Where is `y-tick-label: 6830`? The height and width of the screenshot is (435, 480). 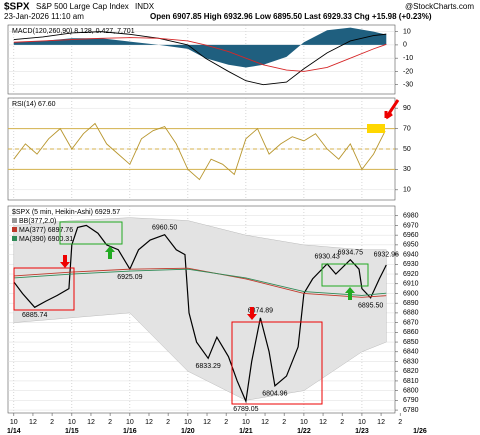
y-tick-label: 6830 is located at coordinates (411, 361).